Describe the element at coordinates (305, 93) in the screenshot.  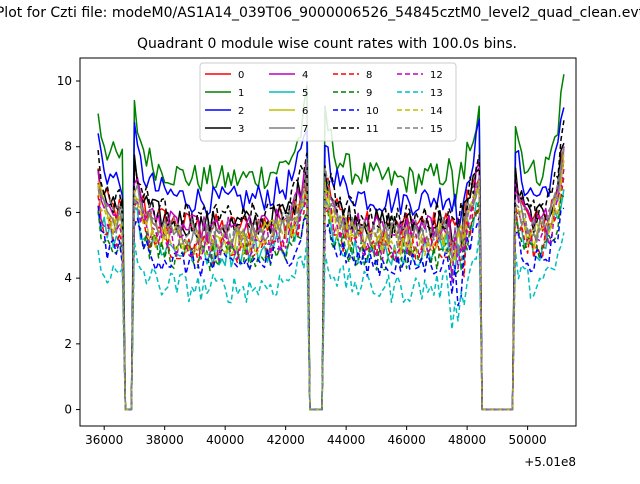
I see `legend-label-5: 5` at that location.